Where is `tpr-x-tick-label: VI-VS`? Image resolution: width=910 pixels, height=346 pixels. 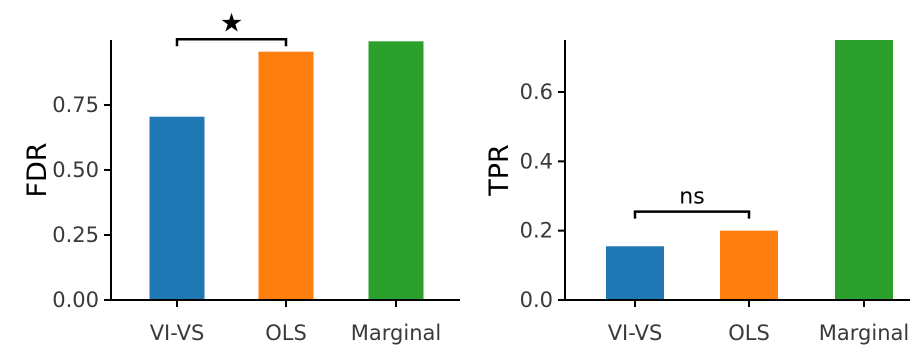
tpr-x-tick-label: VI-VS is located at coordinates (635, 333).